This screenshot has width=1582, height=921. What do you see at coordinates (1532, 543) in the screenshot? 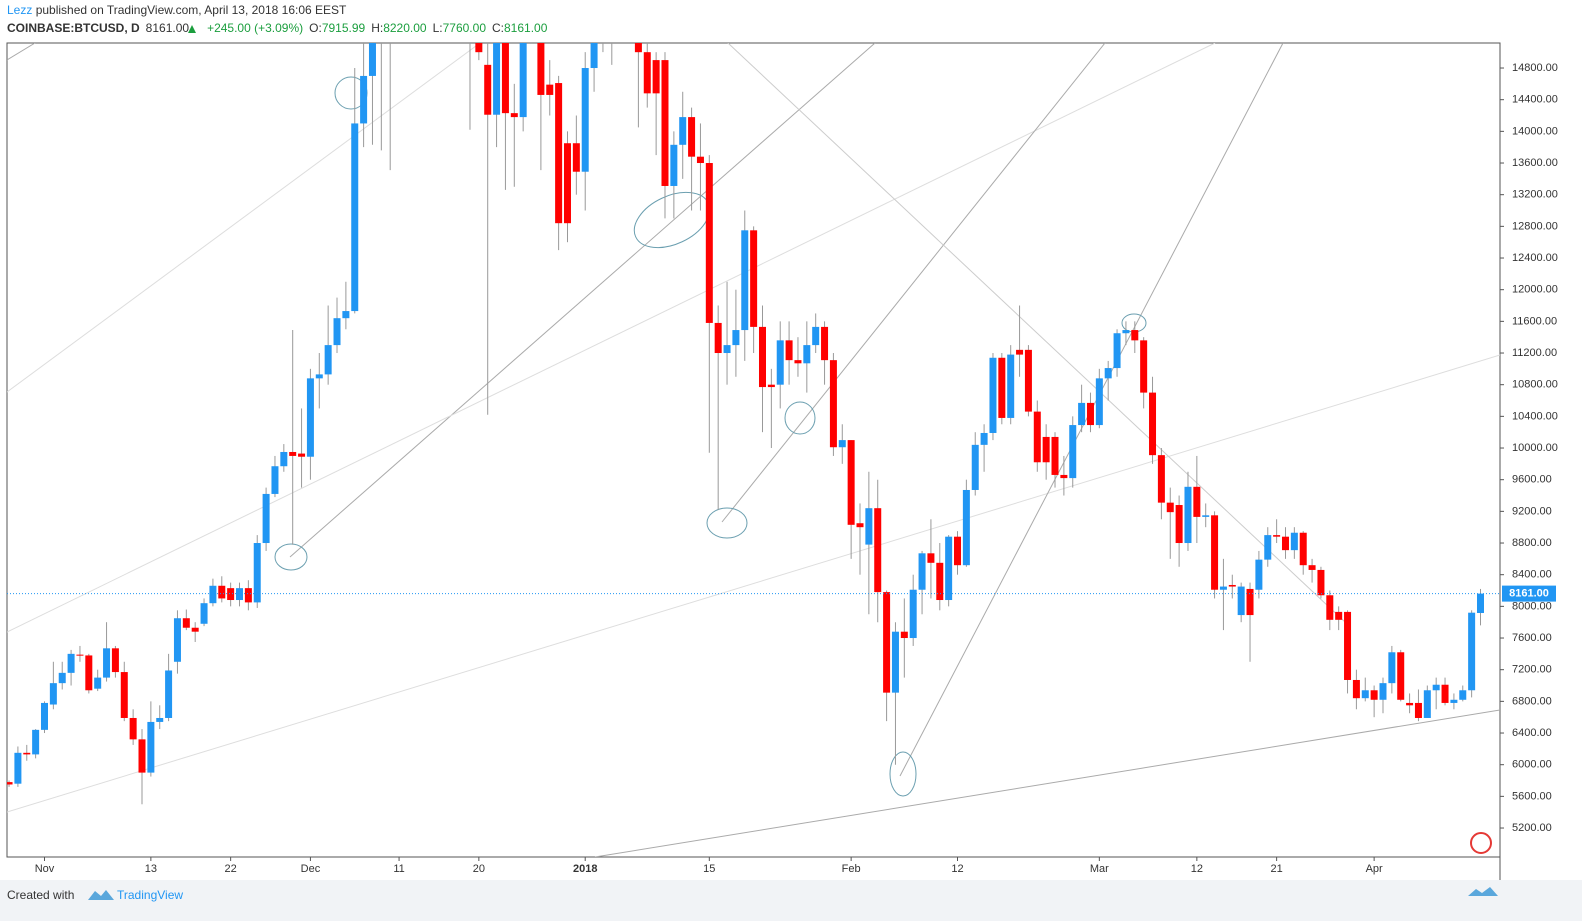
I see `y-tick-label: 8800.00` at bounding box center [1532, 543].